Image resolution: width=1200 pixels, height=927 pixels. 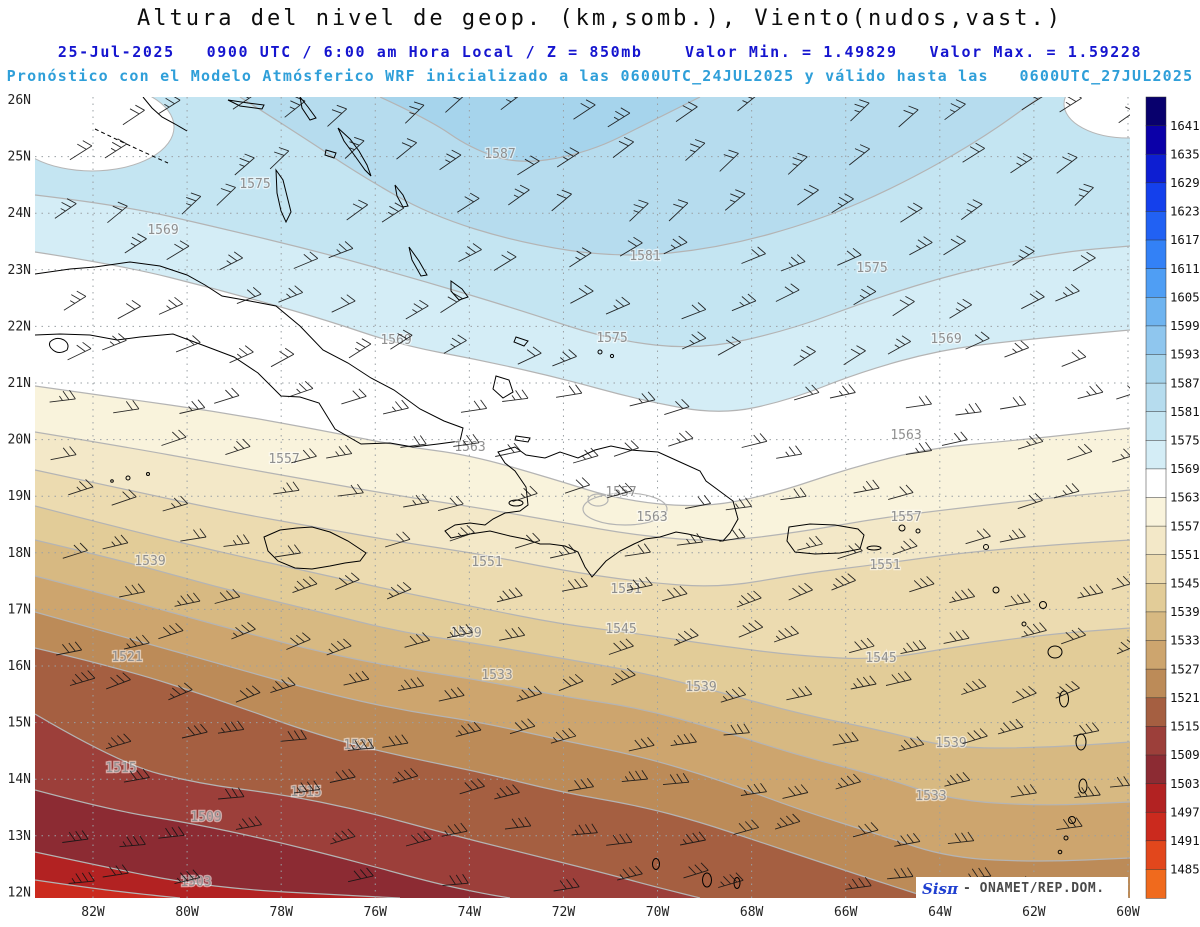 I want to click on contour-label: 1533, so click(x=496, y=675).